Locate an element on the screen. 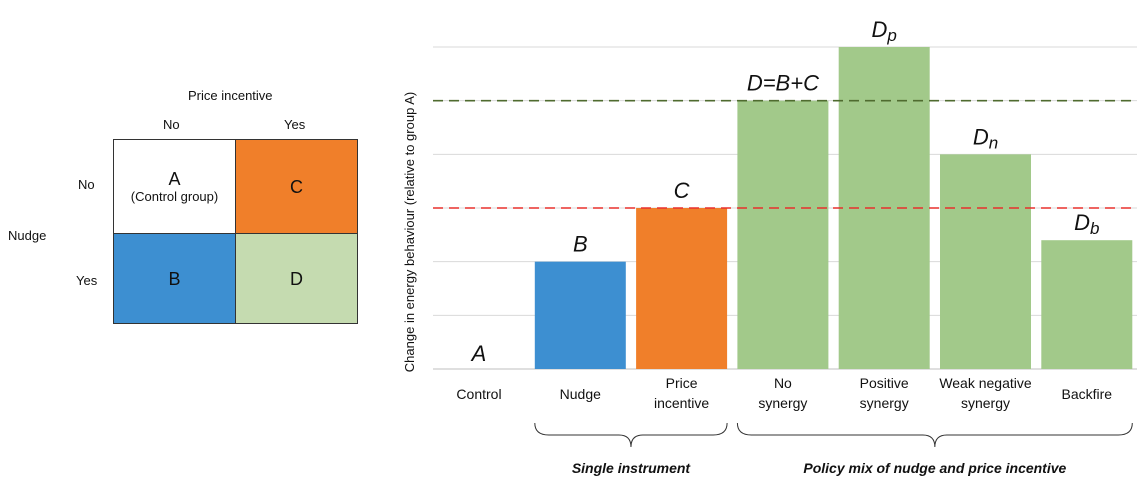  bar-label-main: C is located at coordinates (682, 190).